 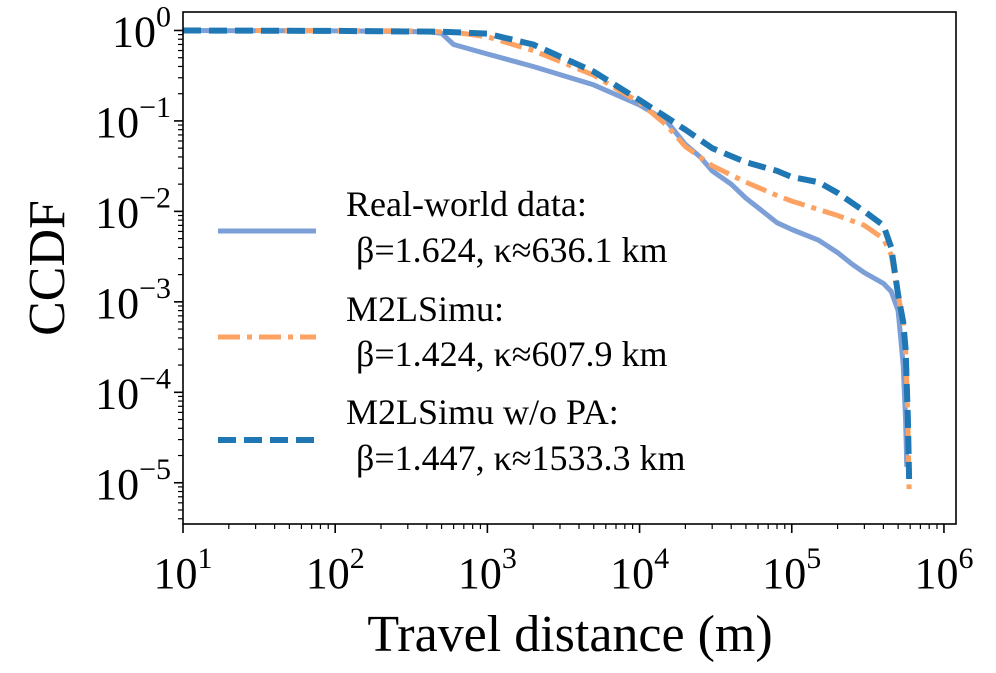 What do you see at coordinates (183, 570) in the screenshot?
I see `x-tick-label: 10¹` at bounding box center [183, 570].